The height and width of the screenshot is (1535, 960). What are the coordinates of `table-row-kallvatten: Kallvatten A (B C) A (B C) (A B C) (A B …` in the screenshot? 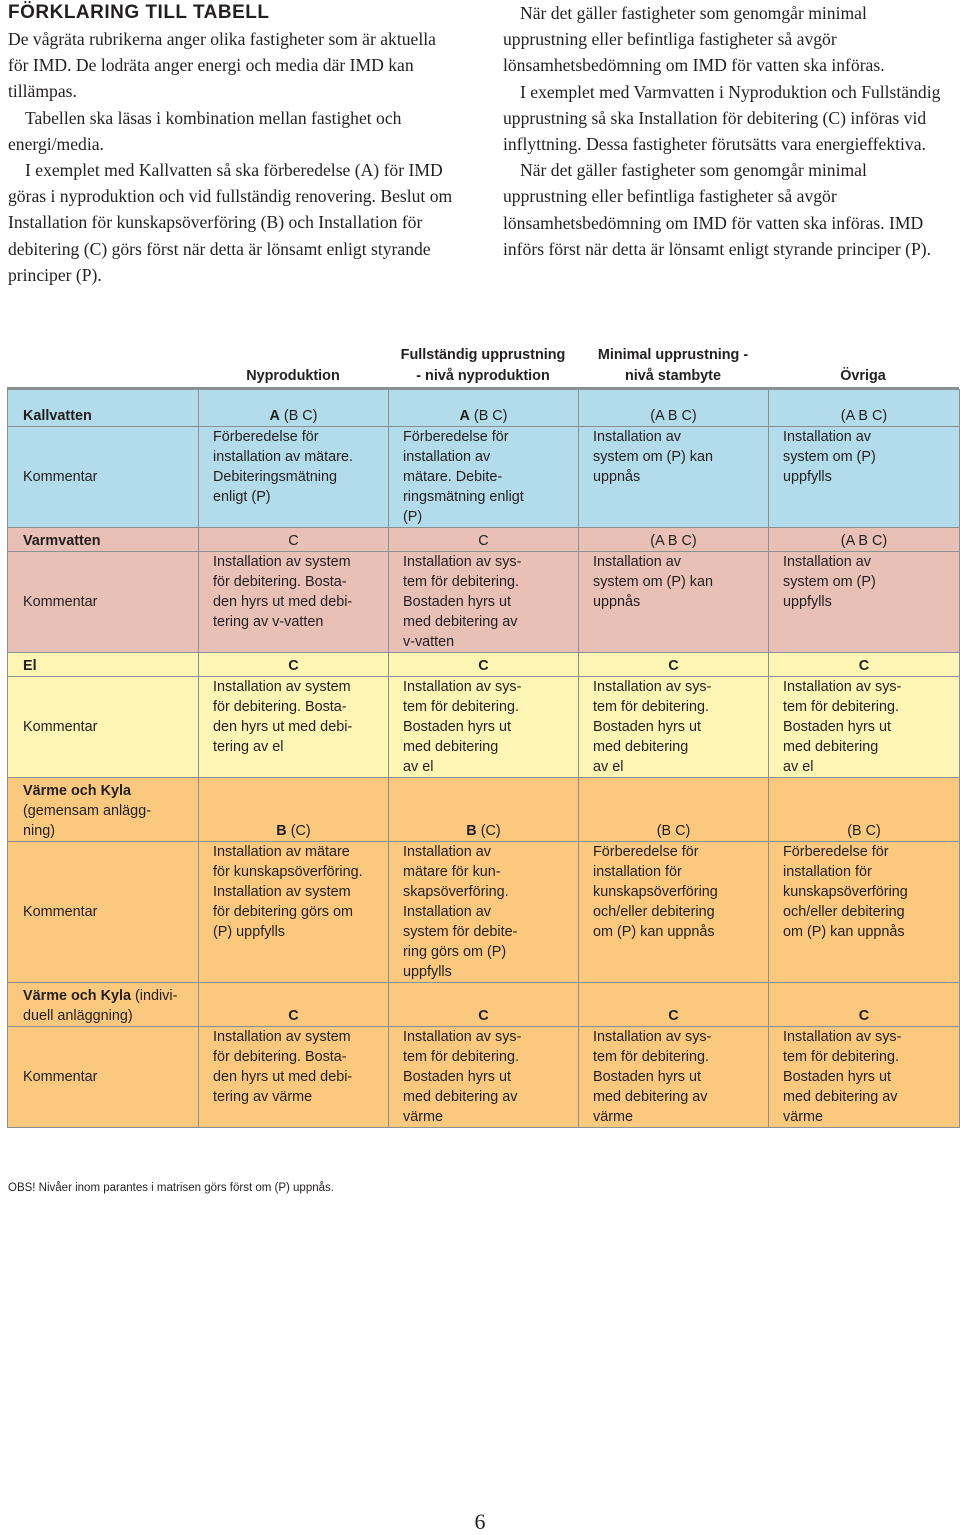 It's located at (483, 408).